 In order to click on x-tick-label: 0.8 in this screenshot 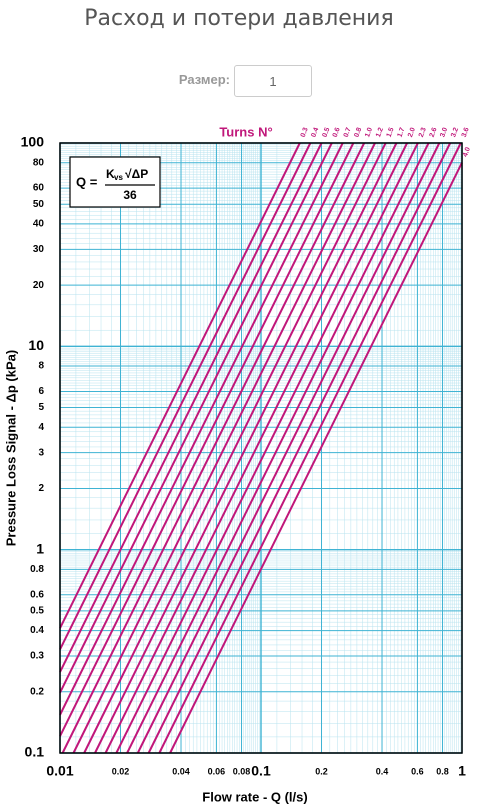, I will do `click(442, 771)`.